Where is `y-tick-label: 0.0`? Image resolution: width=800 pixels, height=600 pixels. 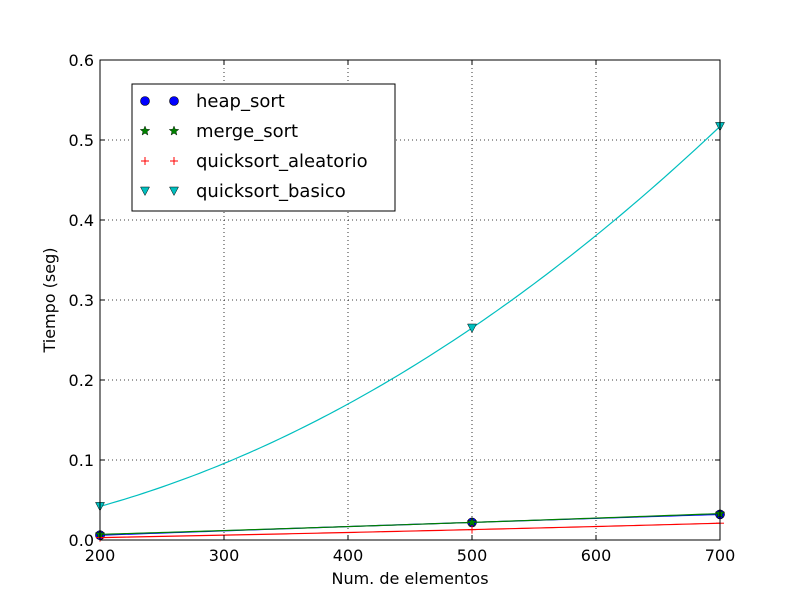 y-tick-label: 0.0 is located at coordinates (81, 540).